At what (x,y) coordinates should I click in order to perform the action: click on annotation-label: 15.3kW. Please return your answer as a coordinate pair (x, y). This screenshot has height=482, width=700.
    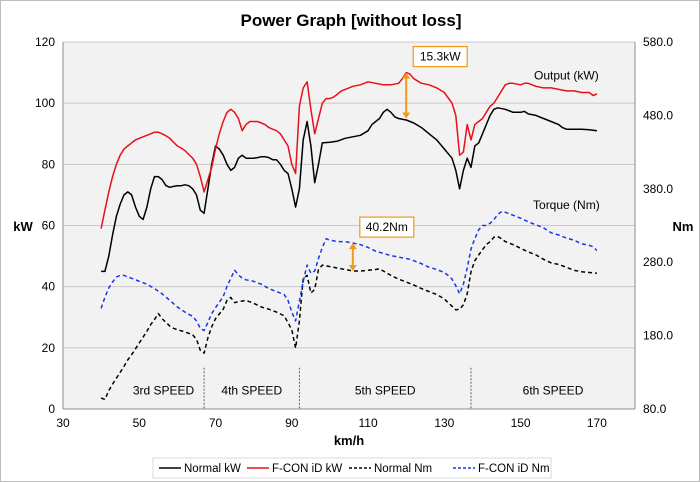
    Looking at the image, I should click on (440, 57).